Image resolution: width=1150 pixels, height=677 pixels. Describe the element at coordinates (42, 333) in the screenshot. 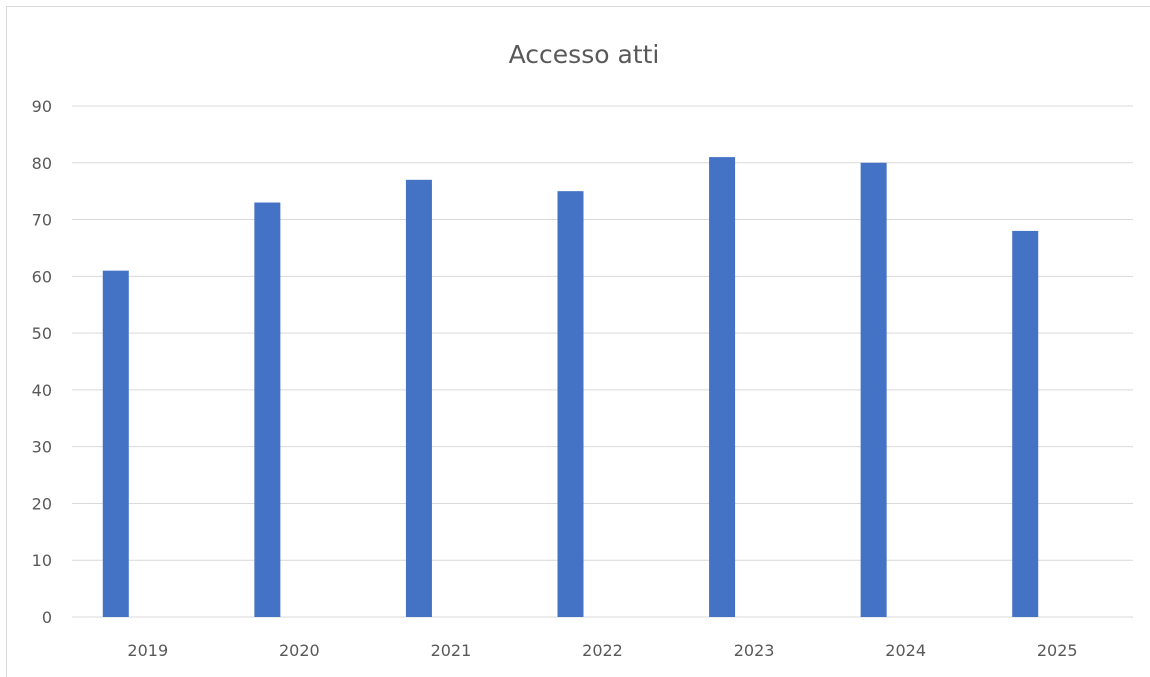

I see `y-tick-label-50: 50` at that location.